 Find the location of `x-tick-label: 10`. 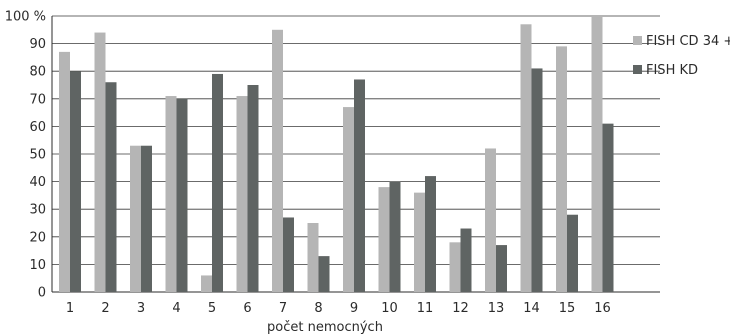

x-tick-label: 10 is located at coordinates (389, 308).